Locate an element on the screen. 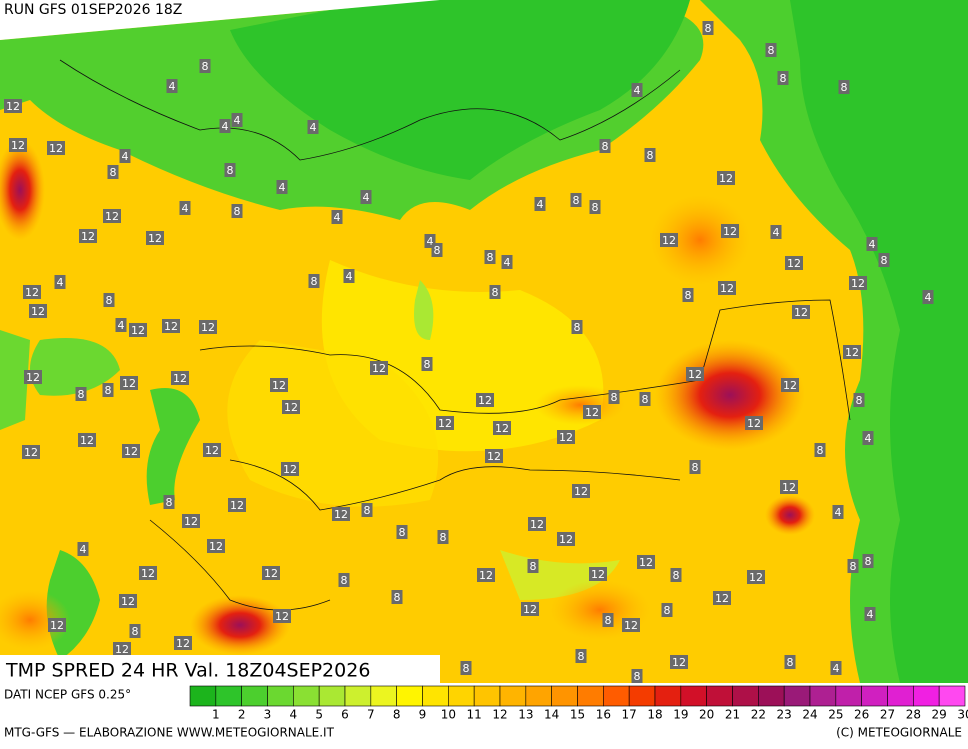 This screenshot has height=749, width=968. scale-label: 11 is located at coordinates (474, 715).